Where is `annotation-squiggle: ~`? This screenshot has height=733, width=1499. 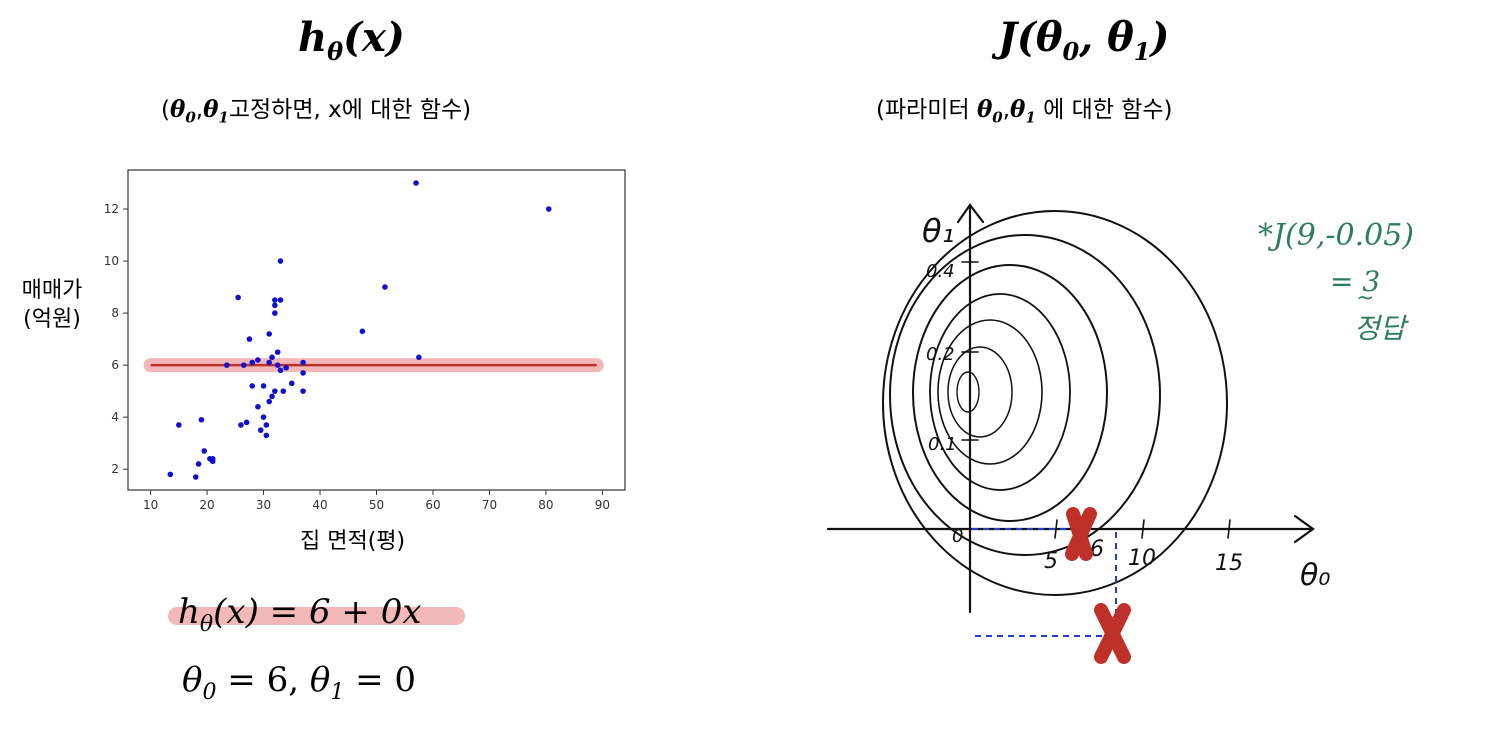 annotation-squiggle: ~ is located at coordinates (1365, 298).